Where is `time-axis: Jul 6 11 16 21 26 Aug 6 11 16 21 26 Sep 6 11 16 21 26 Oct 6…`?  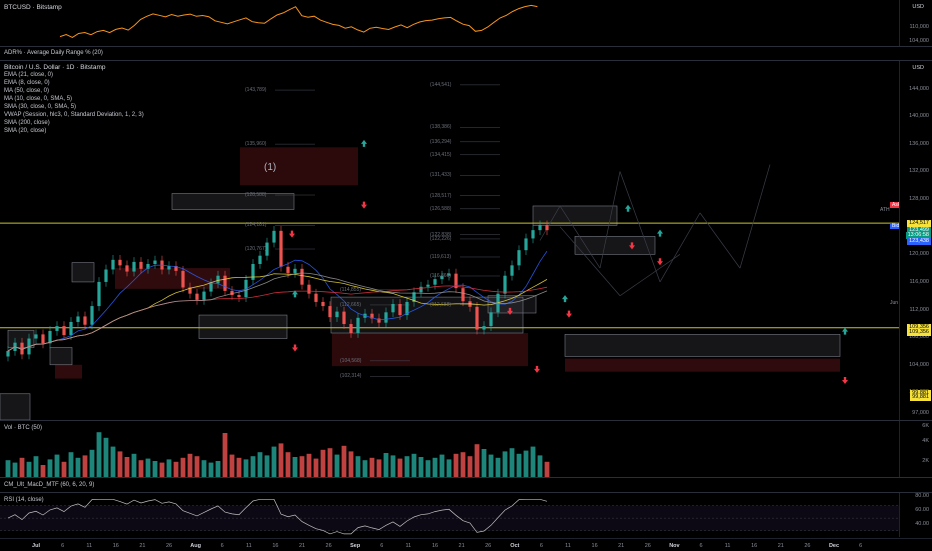
time-axis: Jul 6 11 16 21 26 Aug 6 11 16 21 26 Sep 6 11 16 21 26 Oct 6… is located at coordinates (466, 544).